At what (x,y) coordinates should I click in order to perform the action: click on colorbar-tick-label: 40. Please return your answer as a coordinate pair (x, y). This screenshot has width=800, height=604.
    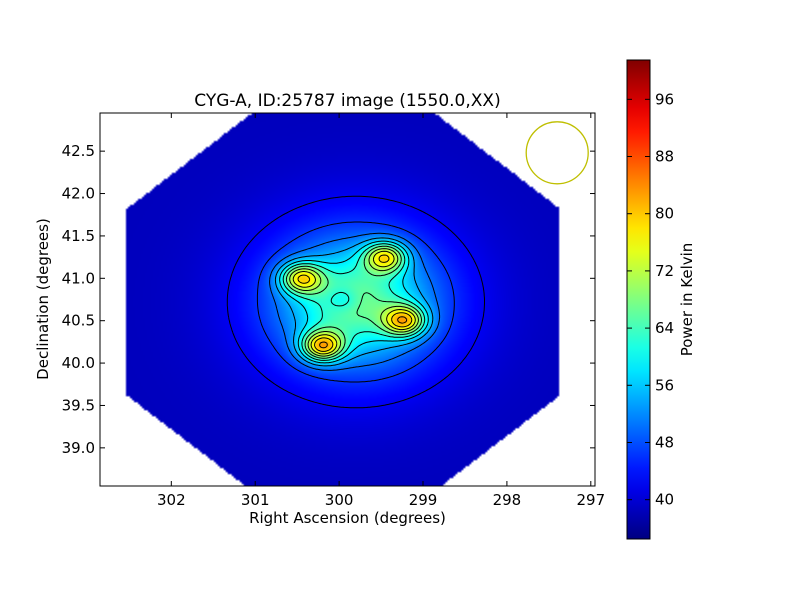
    Looking at the image, I should click on (664, 500).